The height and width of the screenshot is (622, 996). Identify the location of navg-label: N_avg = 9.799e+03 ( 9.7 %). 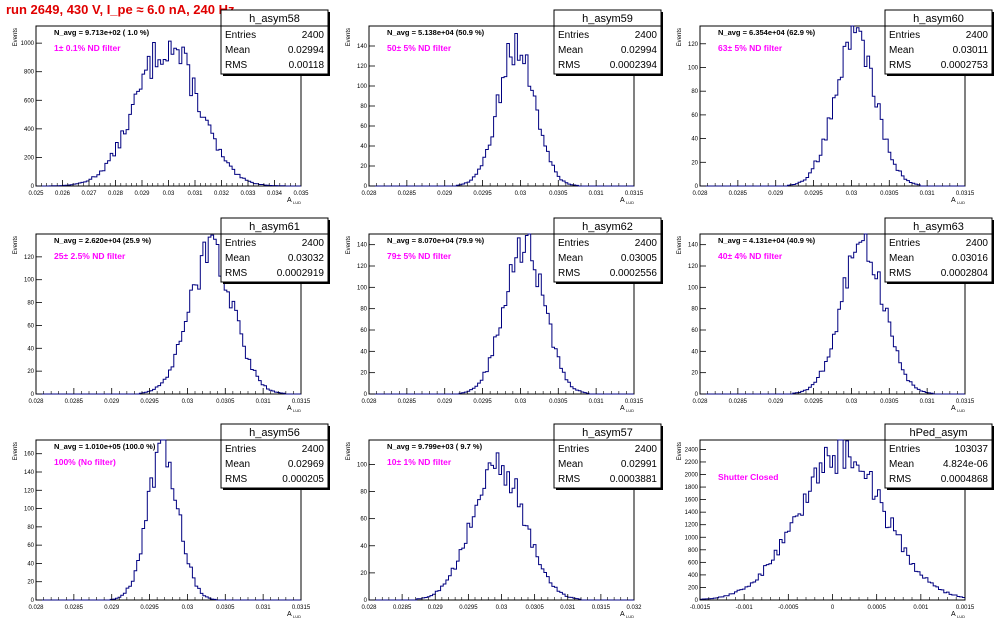
(435, 446).